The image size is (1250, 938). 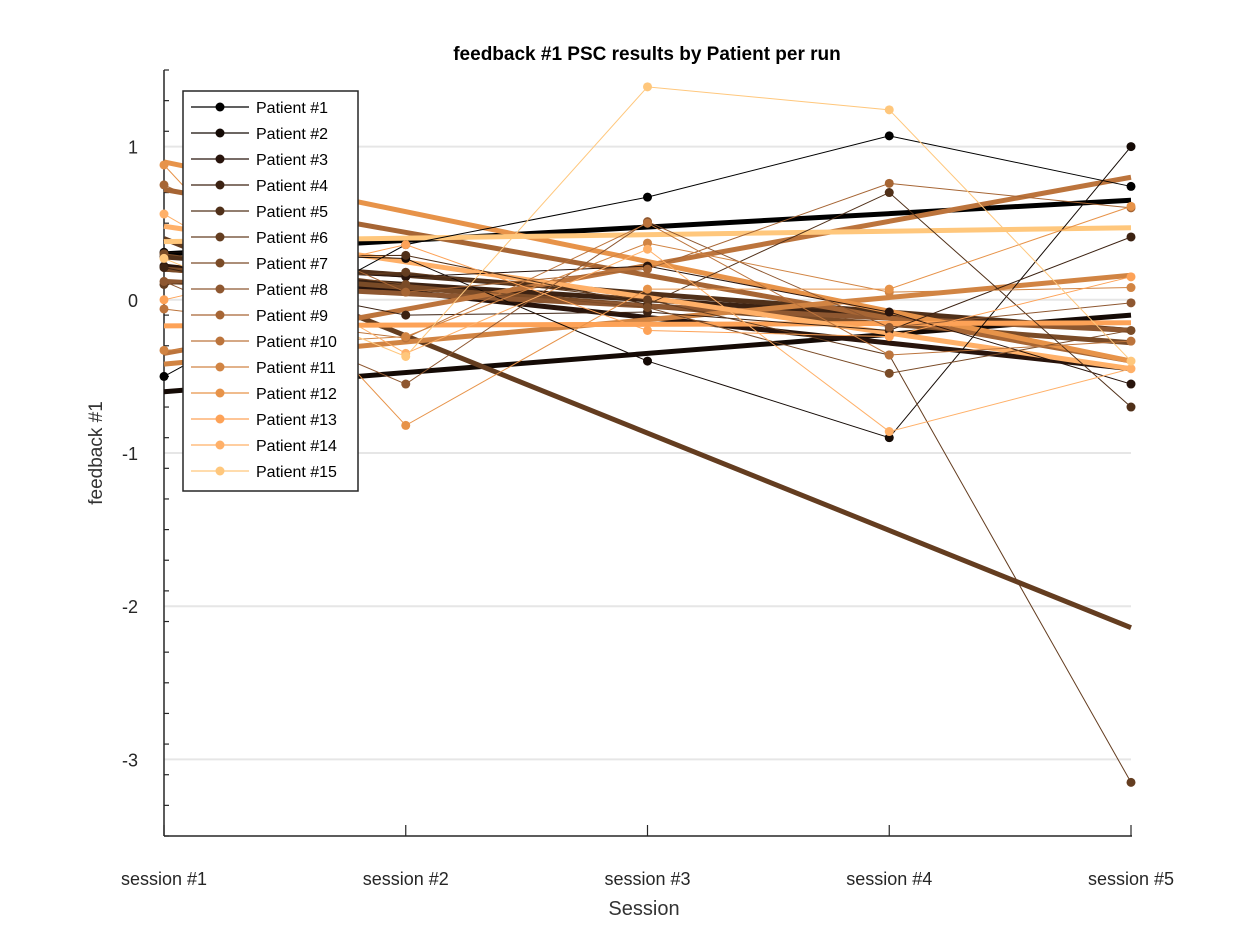 What do you see at coordinates (292, 186) in the screenshot?
I see `legend-label: Patient #4` at bounding box center [292, 186].